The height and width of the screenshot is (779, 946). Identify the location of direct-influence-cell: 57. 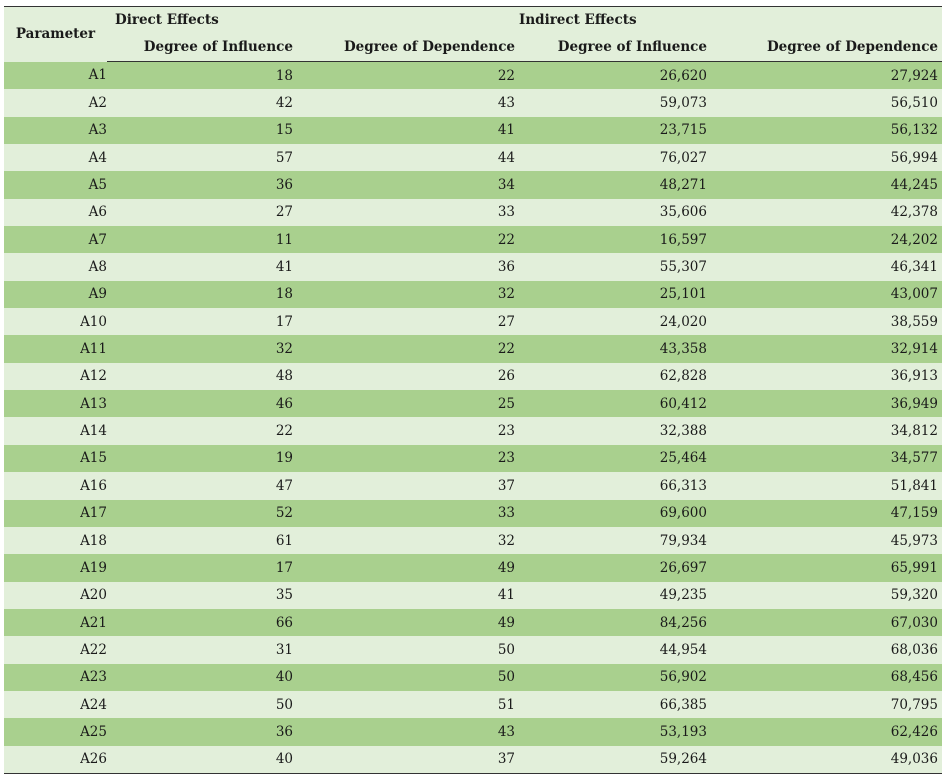
(202, 158).